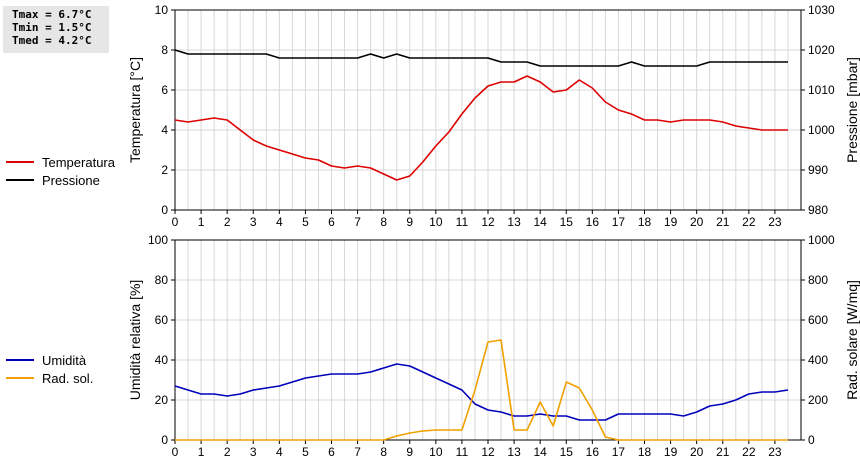  Describe the element at coordinates (162, 10) in the screenshot. I see `y-tick-label-left: 10` at that location.